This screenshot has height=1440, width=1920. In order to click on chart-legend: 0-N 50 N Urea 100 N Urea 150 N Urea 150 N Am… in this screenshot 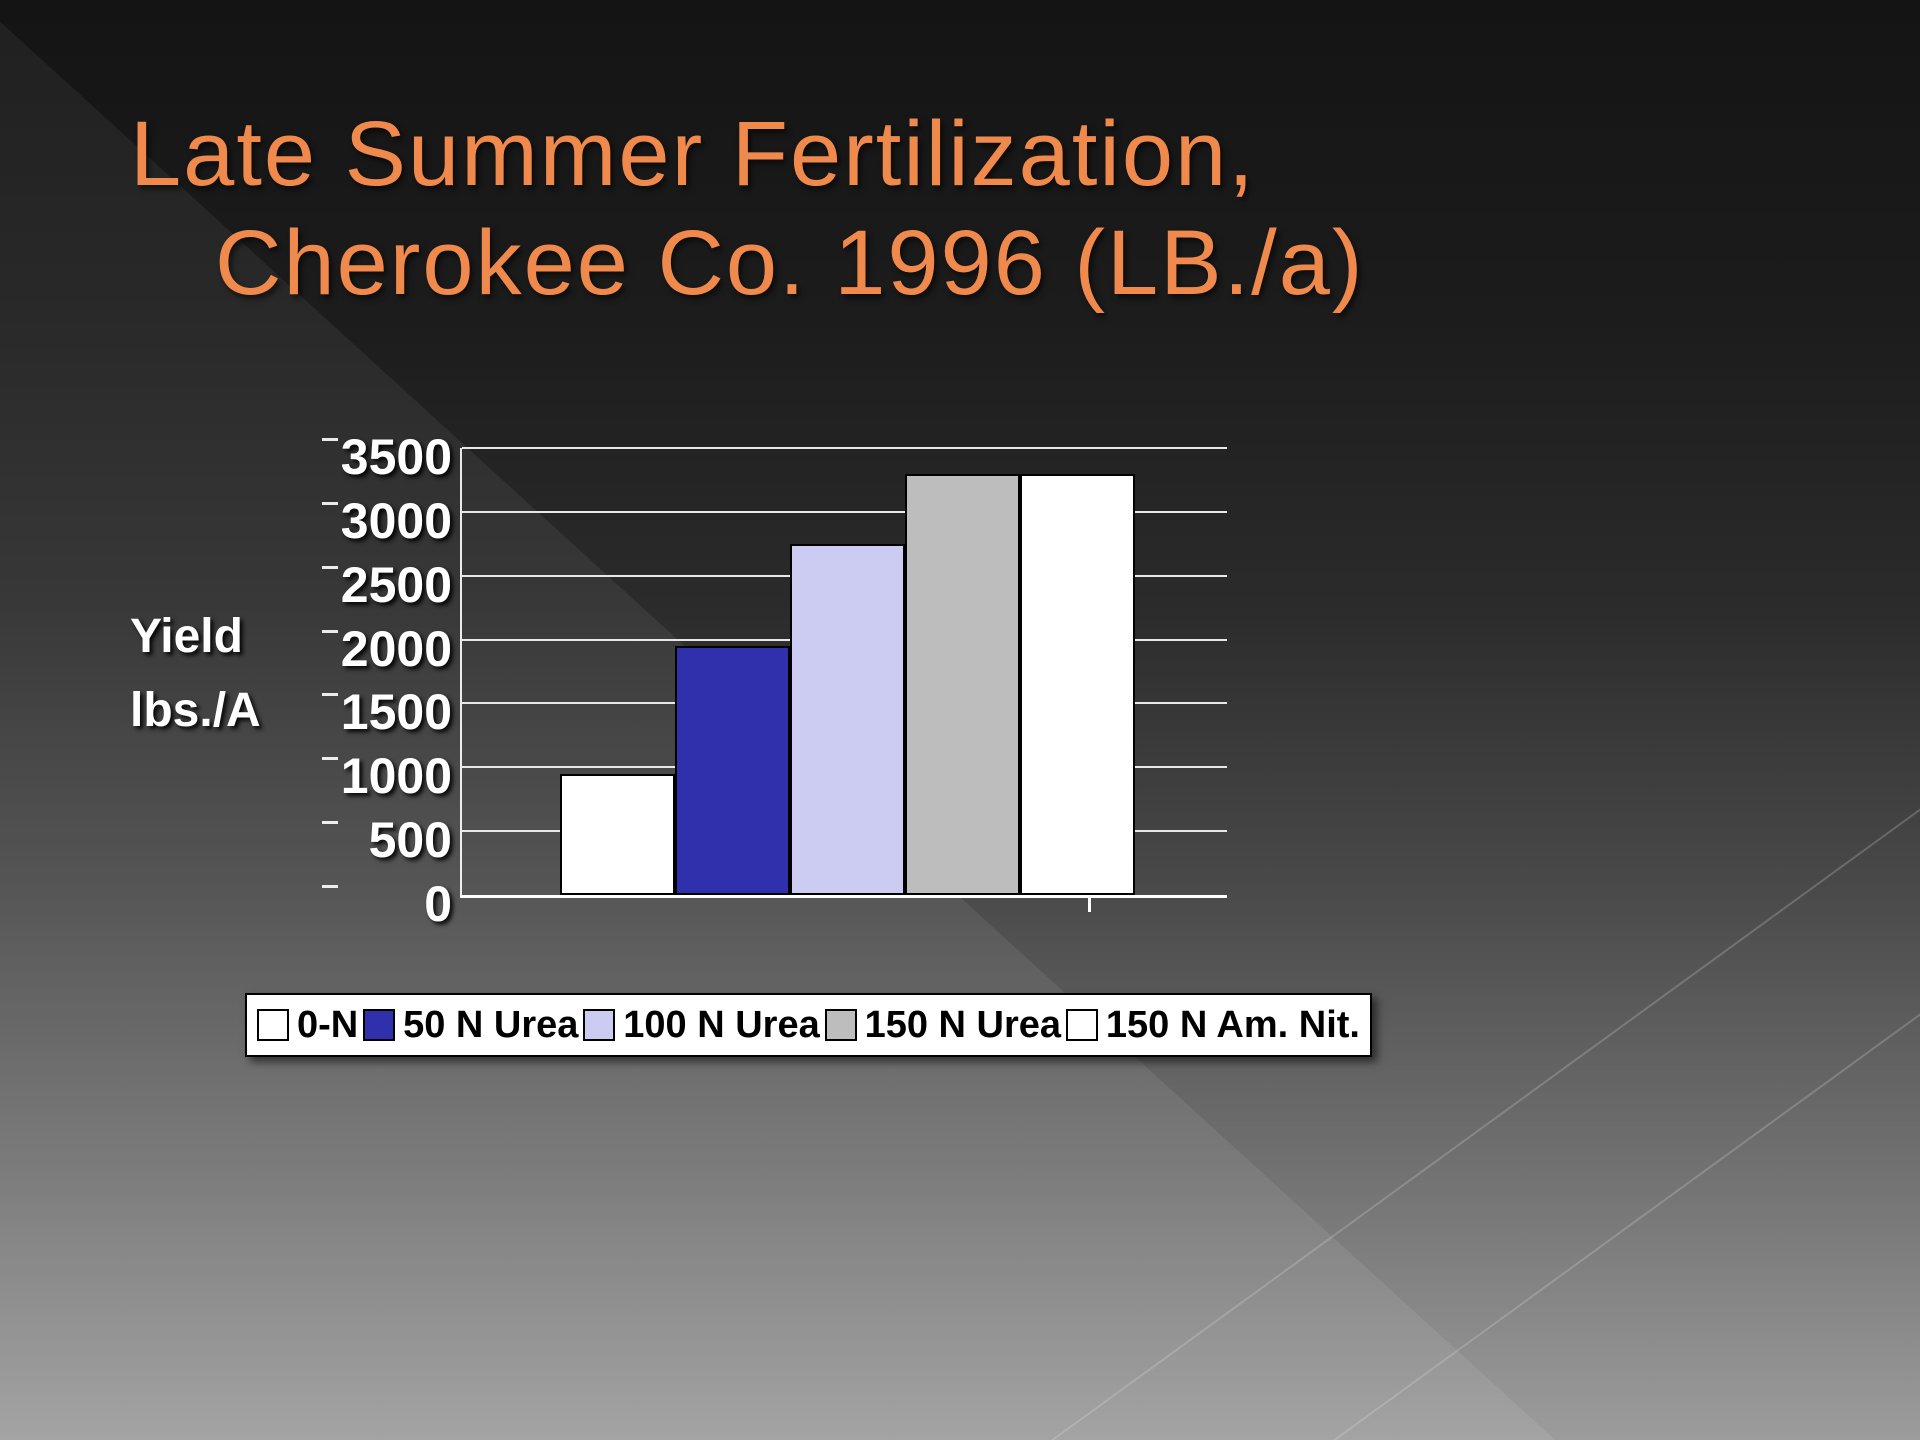, I will do `click(808, 1025)`.